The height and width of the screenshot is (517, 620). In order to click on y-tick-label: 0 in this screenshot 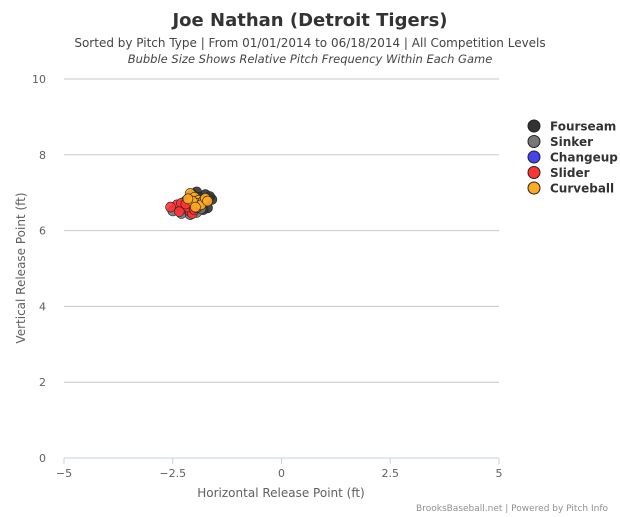, I will do `click(42, 458)`.